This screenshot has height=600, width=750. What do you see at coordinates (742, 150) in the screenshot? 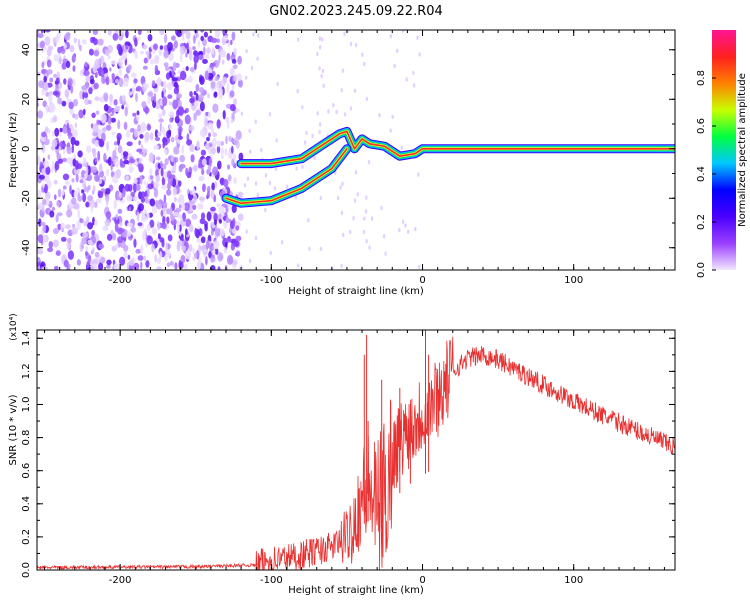
I see `colorbar-label: Normalized spectral amplitude` at bounding box center [742, 150].